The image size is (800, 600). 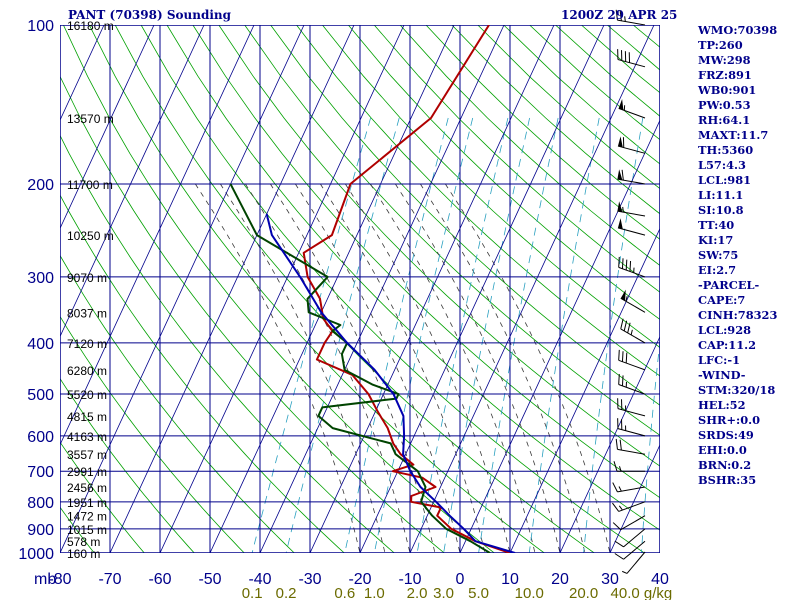 I want to click on wind-barbs, so click(x=629, y=291).